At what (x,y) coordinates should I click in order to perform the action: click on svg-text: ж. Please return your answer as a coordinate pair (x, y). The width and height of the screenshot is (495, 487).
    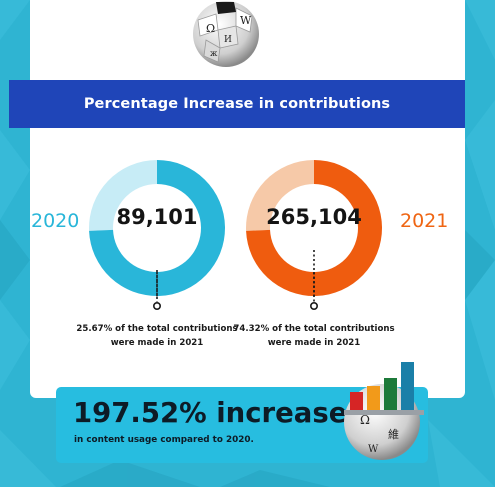
    Looking at the image, I should click on (214, 53).